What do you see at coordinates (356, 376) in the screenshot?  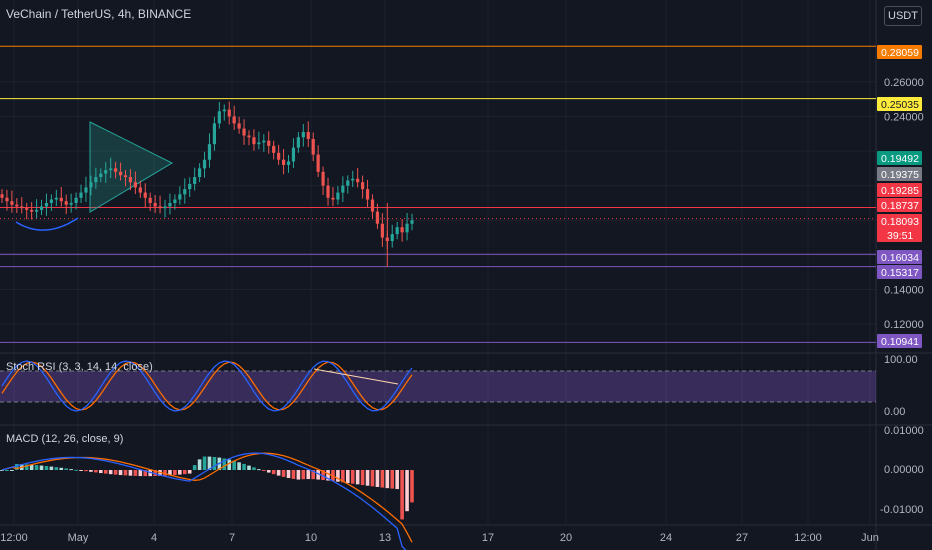 I see `stoch-divergence-line` at bounding box center [356, 376].